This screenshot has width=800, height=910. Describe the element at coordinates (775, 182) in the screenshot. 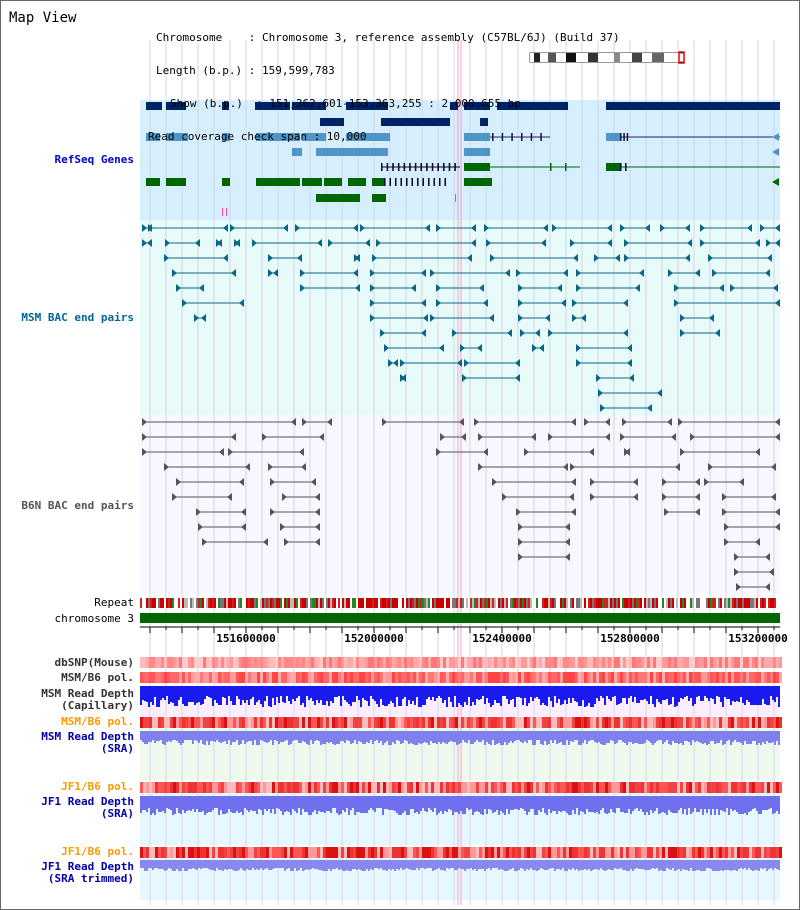

I see `gene-arrow` at that location.